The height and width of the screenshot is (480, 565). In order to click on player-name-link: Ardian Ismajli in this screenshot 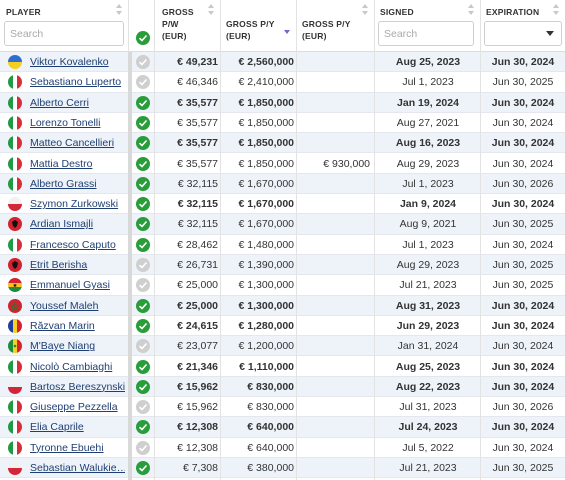, I will do `click(62, 224)`.